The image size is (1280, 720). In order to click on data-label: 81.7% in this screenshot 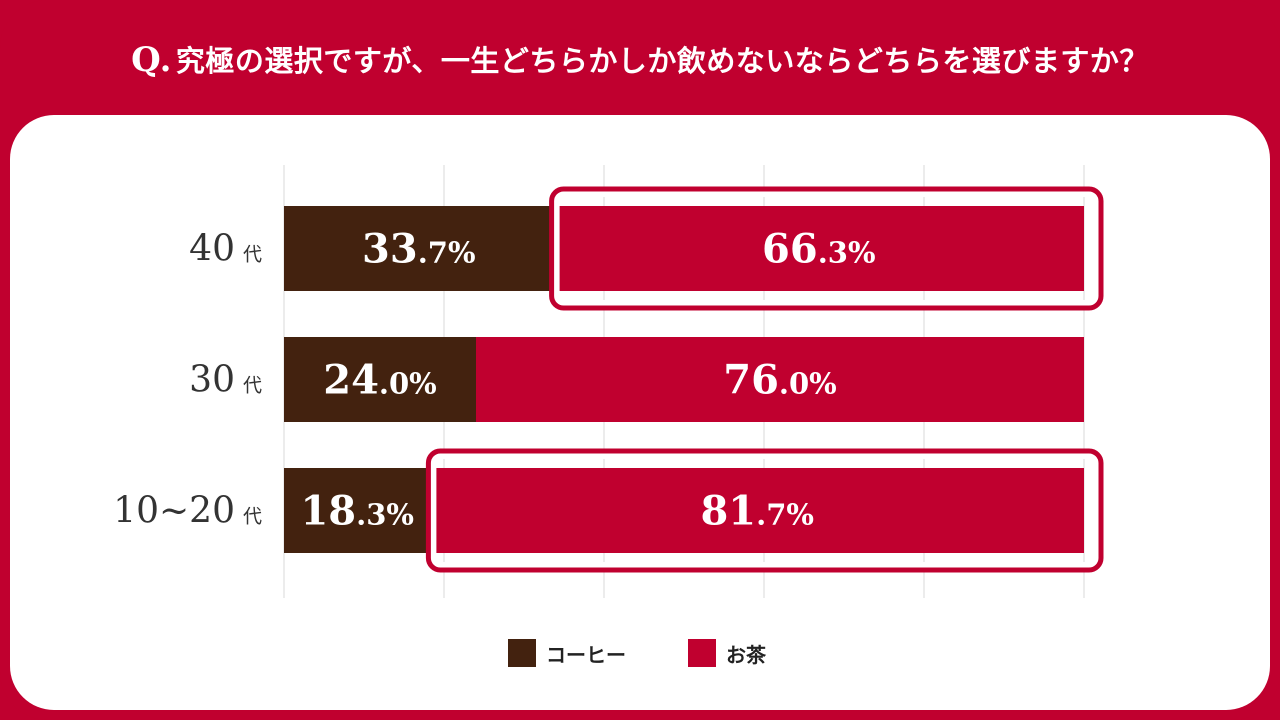, I will do `click(757, 511)`.